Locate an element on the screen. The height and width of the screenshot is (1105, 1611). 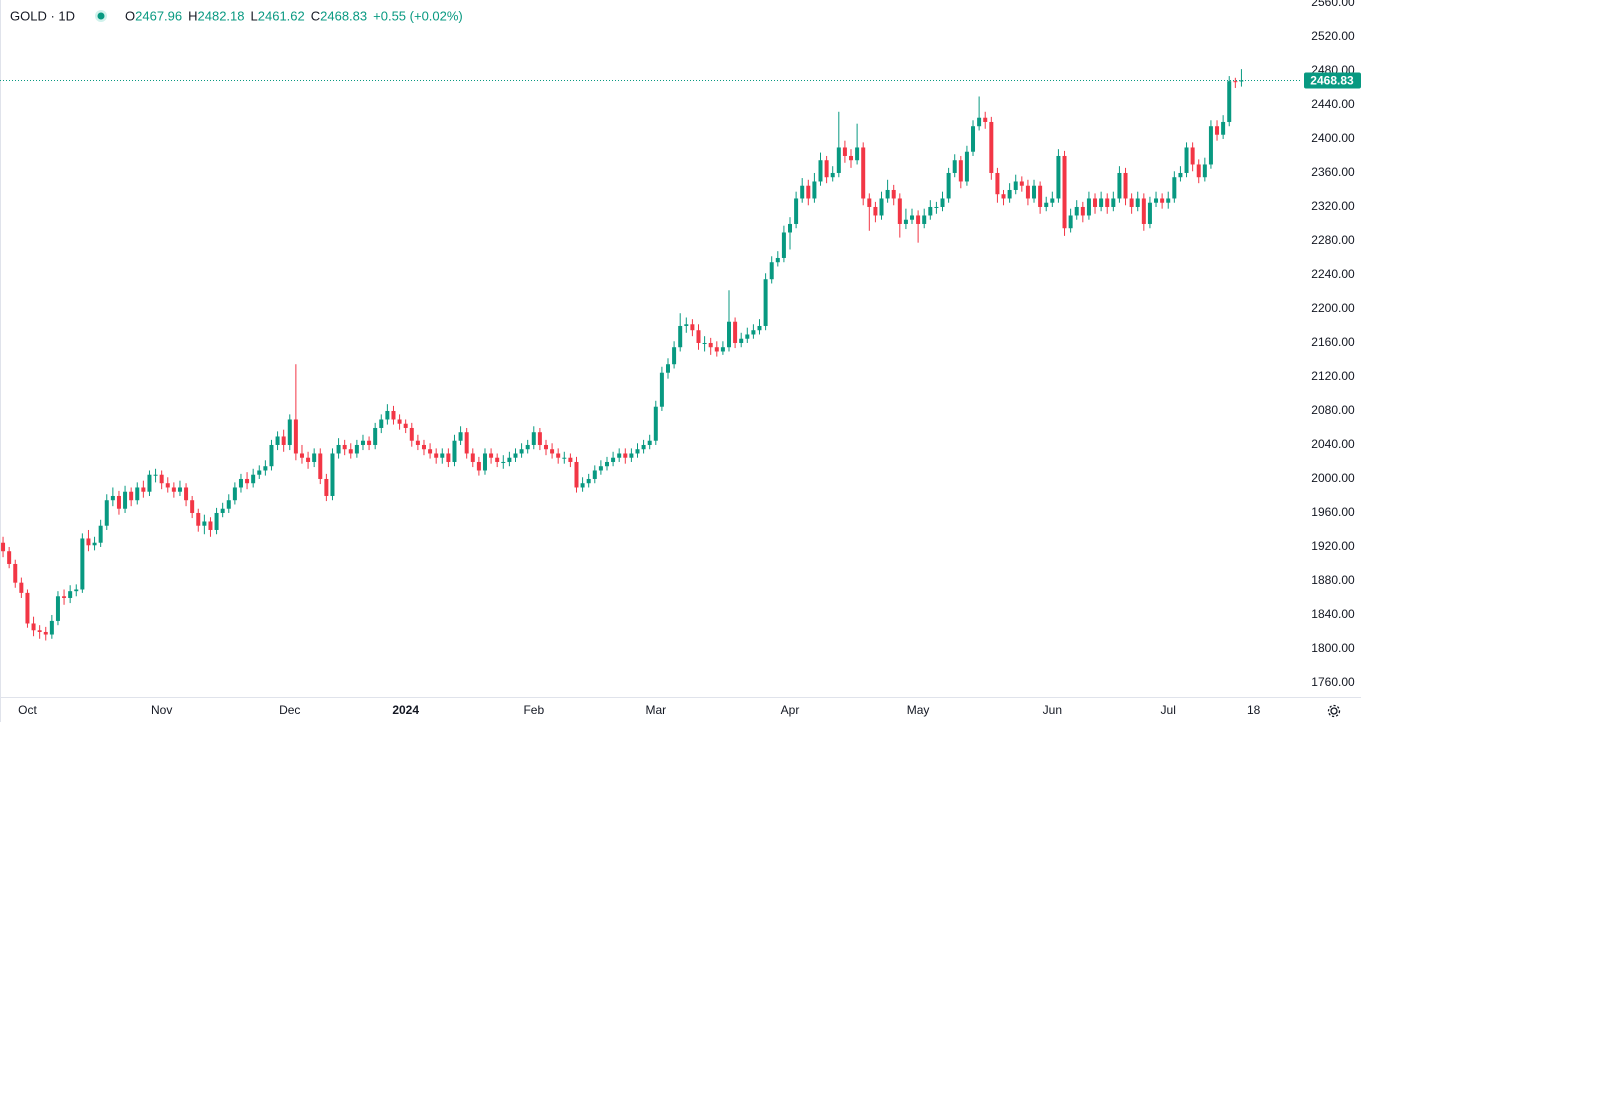
last-price-box is located at coordinates (1332, 80).